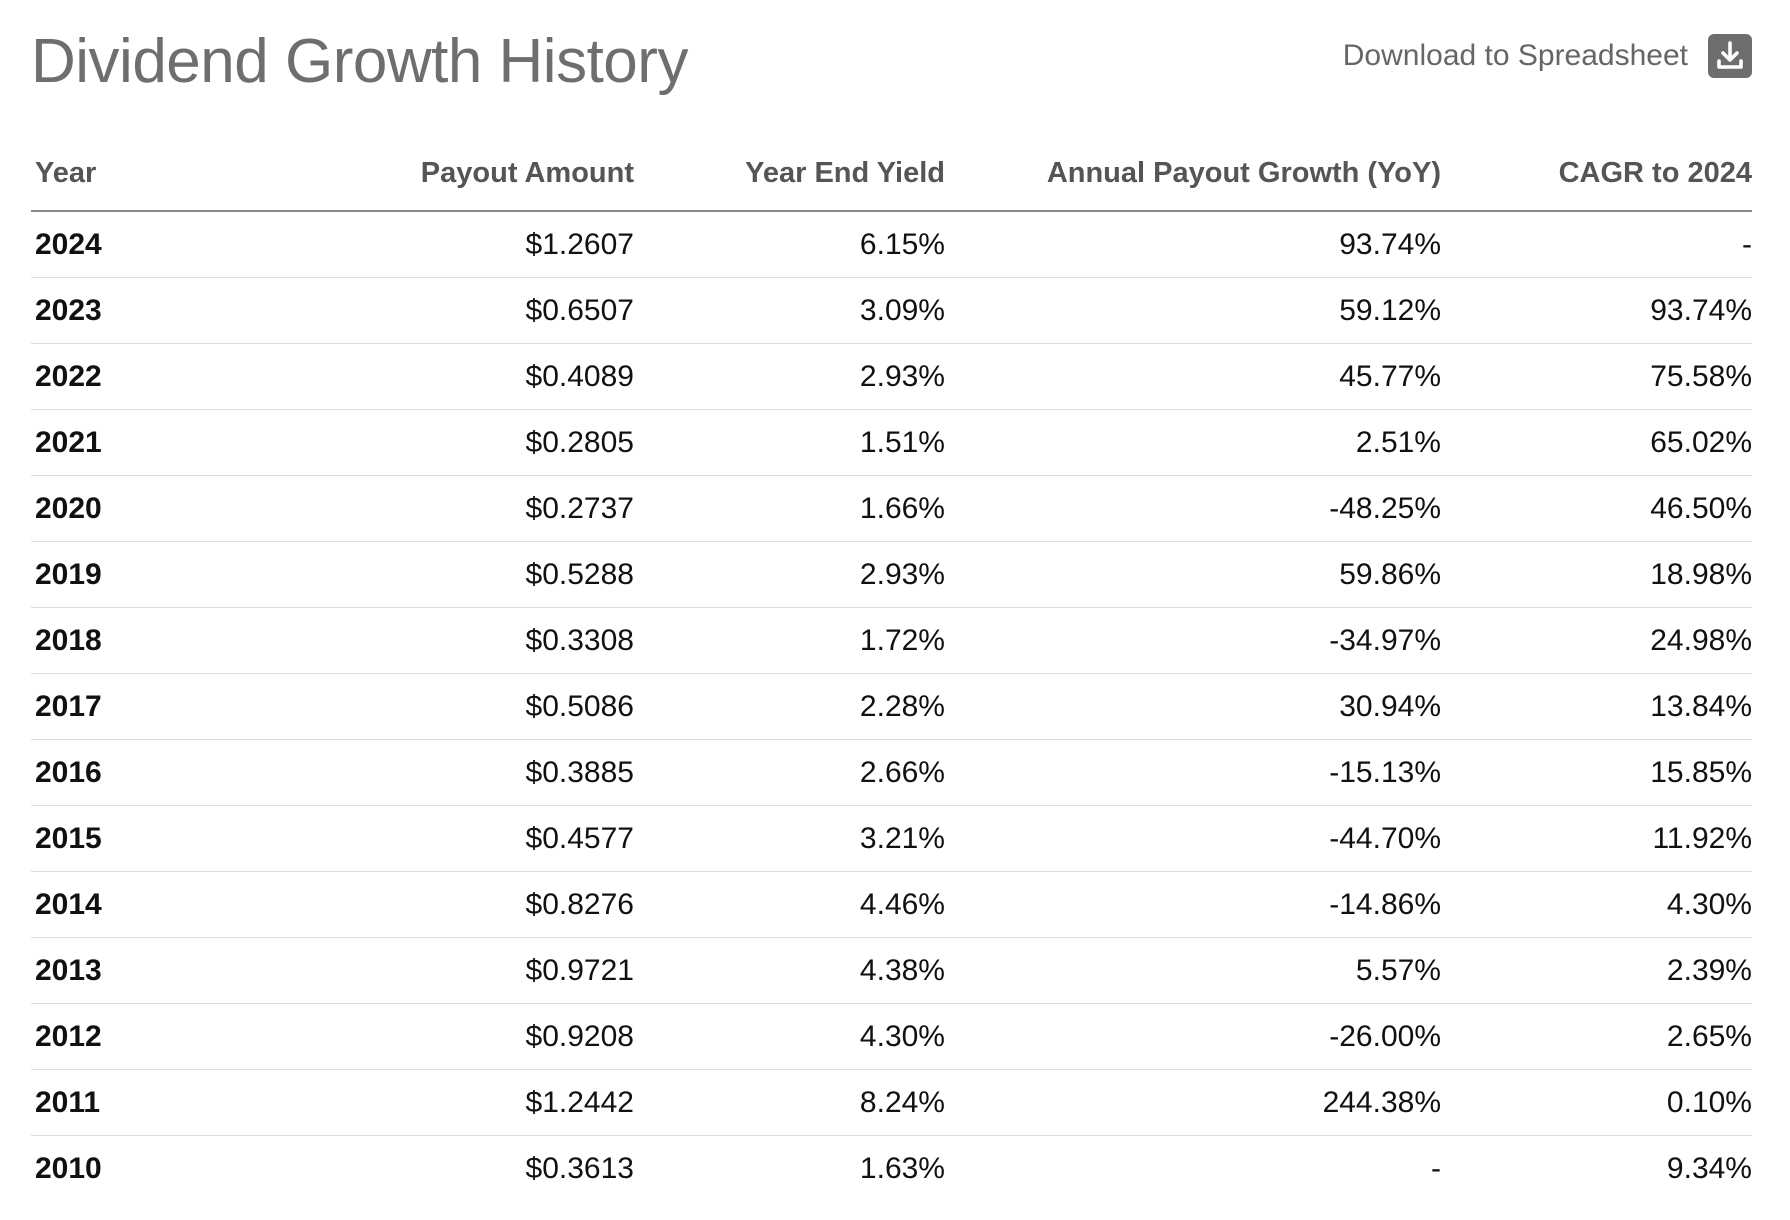 The width and height of the screenshot is (1790, 1220). What do you see at coordinates (789, 772) in the screenshot?
I see `cell-year-end-yield: 2.66%` at bounding box center [789, 772].